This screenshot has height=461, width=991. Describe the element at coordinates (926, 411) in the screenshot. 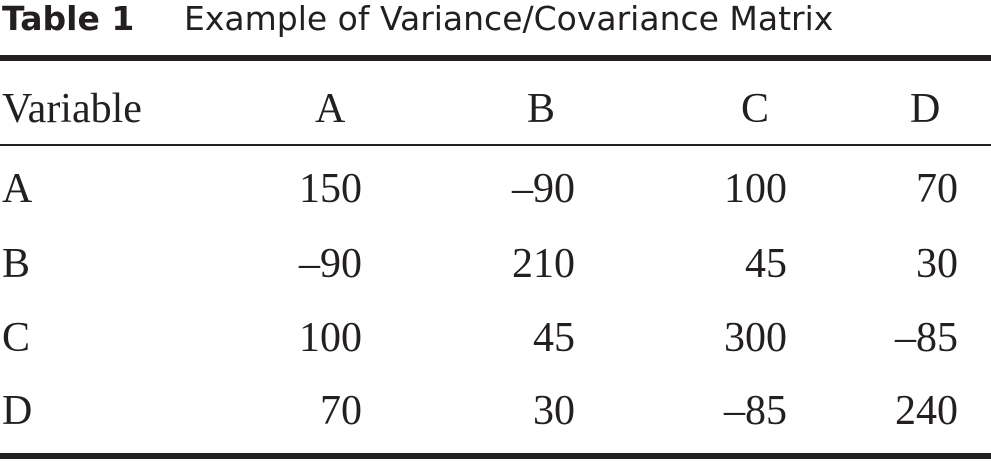

I see `cell-value: 240` at that location.